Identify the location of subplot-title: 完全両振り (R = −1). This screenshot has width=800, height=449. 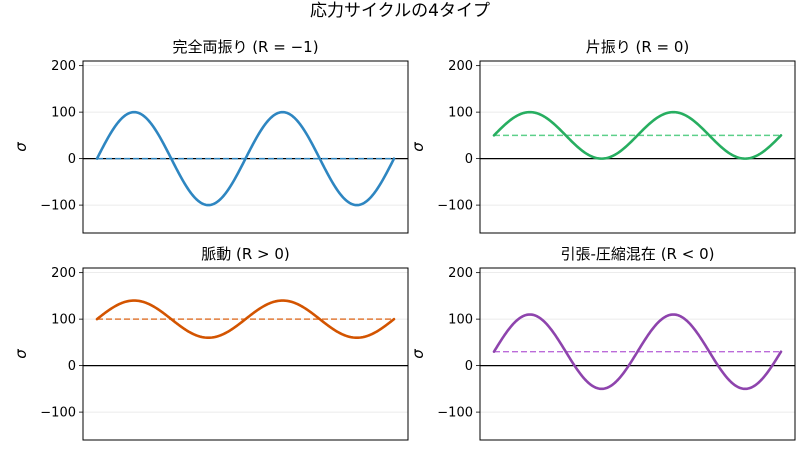
(245, 47).